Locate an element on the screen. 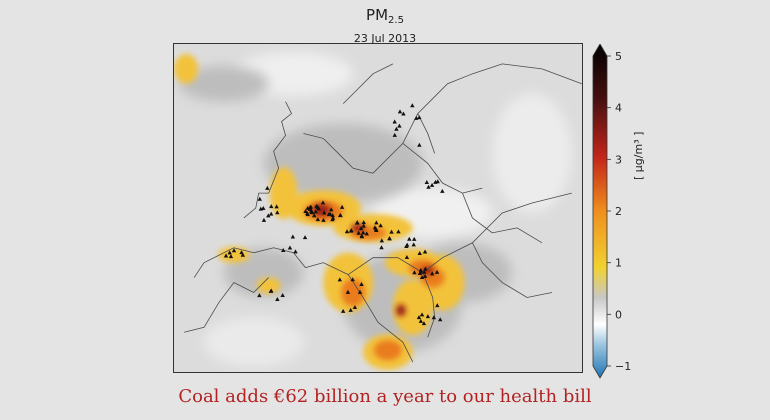 The height and width of the screenshot is (420, 770). colorbar: 5 4 3 2 1 0 −1 is located at coordinates (622, 212).